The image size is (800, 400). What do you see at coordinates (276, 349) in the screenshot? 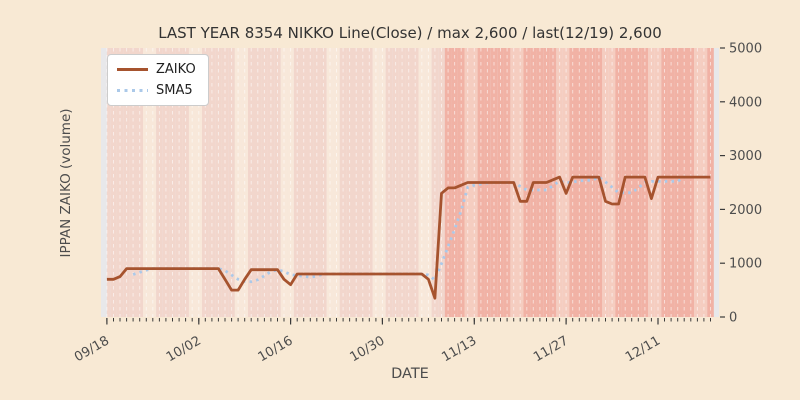
I see `x-tick-label: 10/16` at bounding box center [276, 349].